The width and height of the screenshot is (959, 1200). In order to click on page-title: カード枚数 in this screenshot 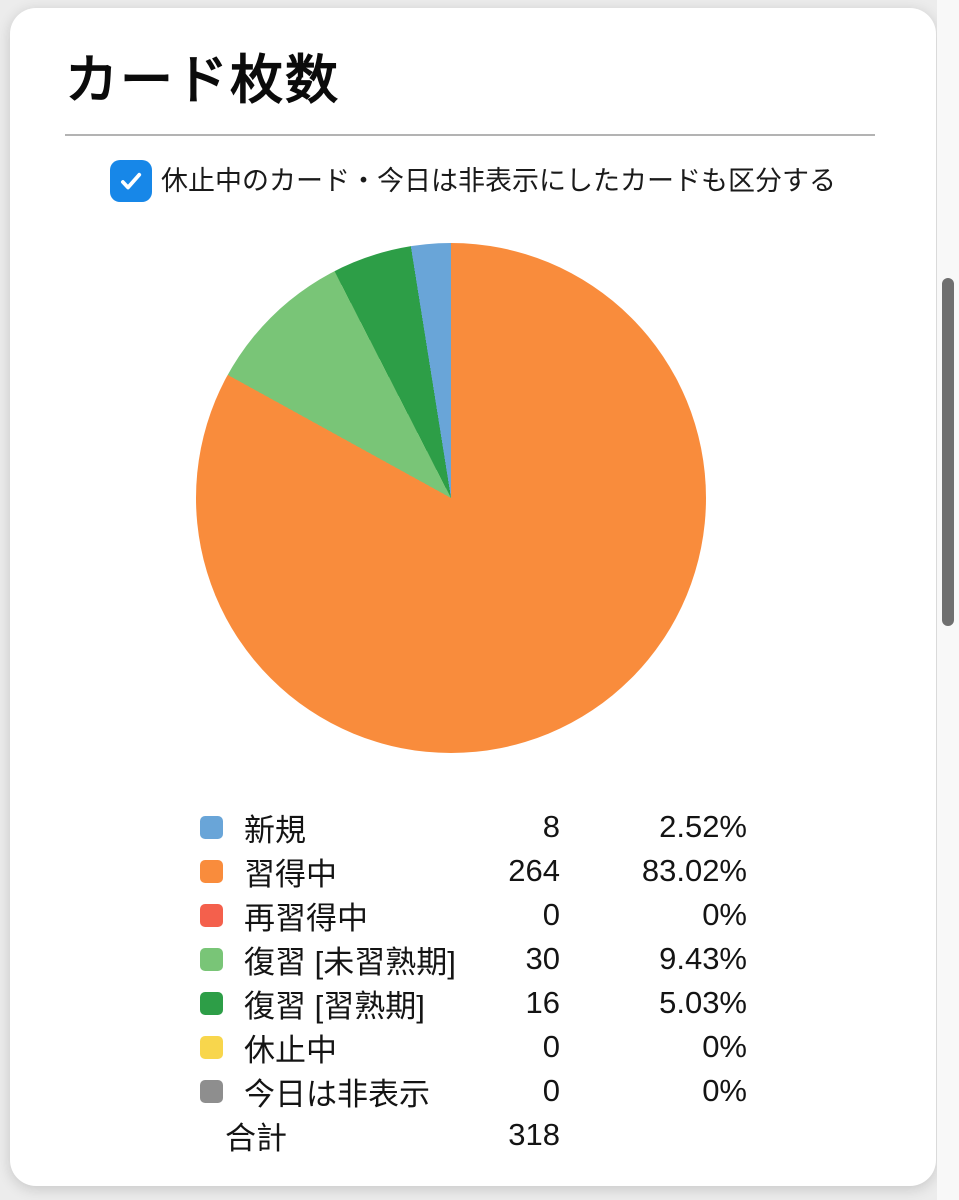, I will do `click(202, 80)`.